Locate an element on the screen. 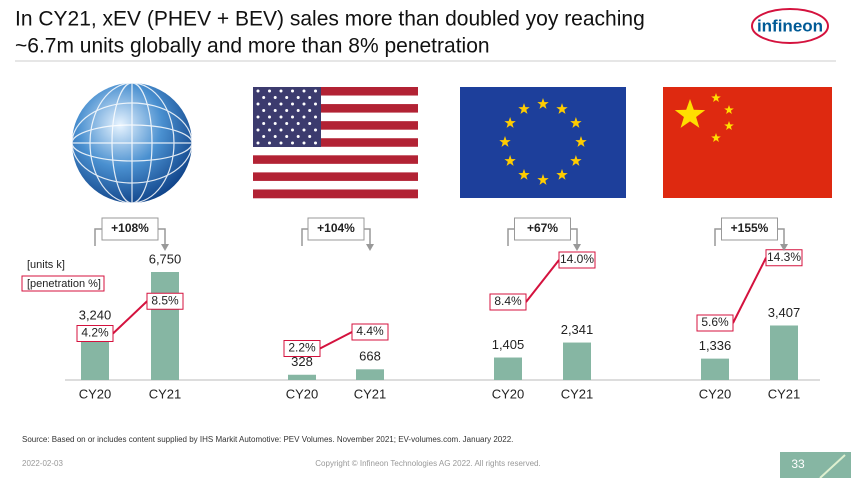 The height and width of the screenshot is (478, 851). penetration-label: 14.3% is located at coordinates (784, 257).